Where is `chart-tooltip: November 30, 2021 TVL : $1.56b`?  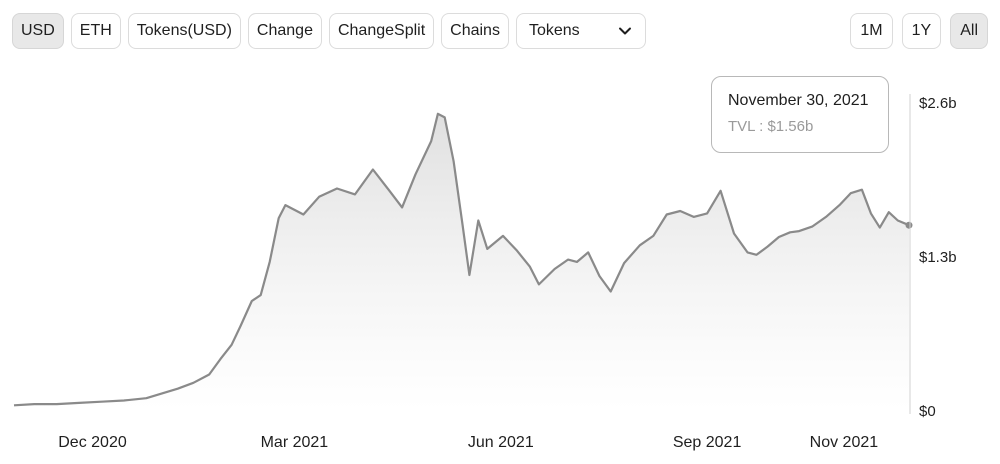 chart-tooltip: November 30, 2021 TVL : $1.56b is located at coordinates (800, 114).